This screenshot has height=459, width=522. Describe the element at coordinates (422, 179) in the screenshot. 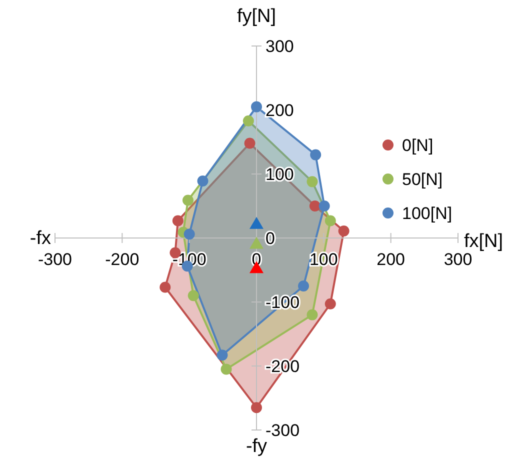

I see `legend-label: 50[N]` at that location.